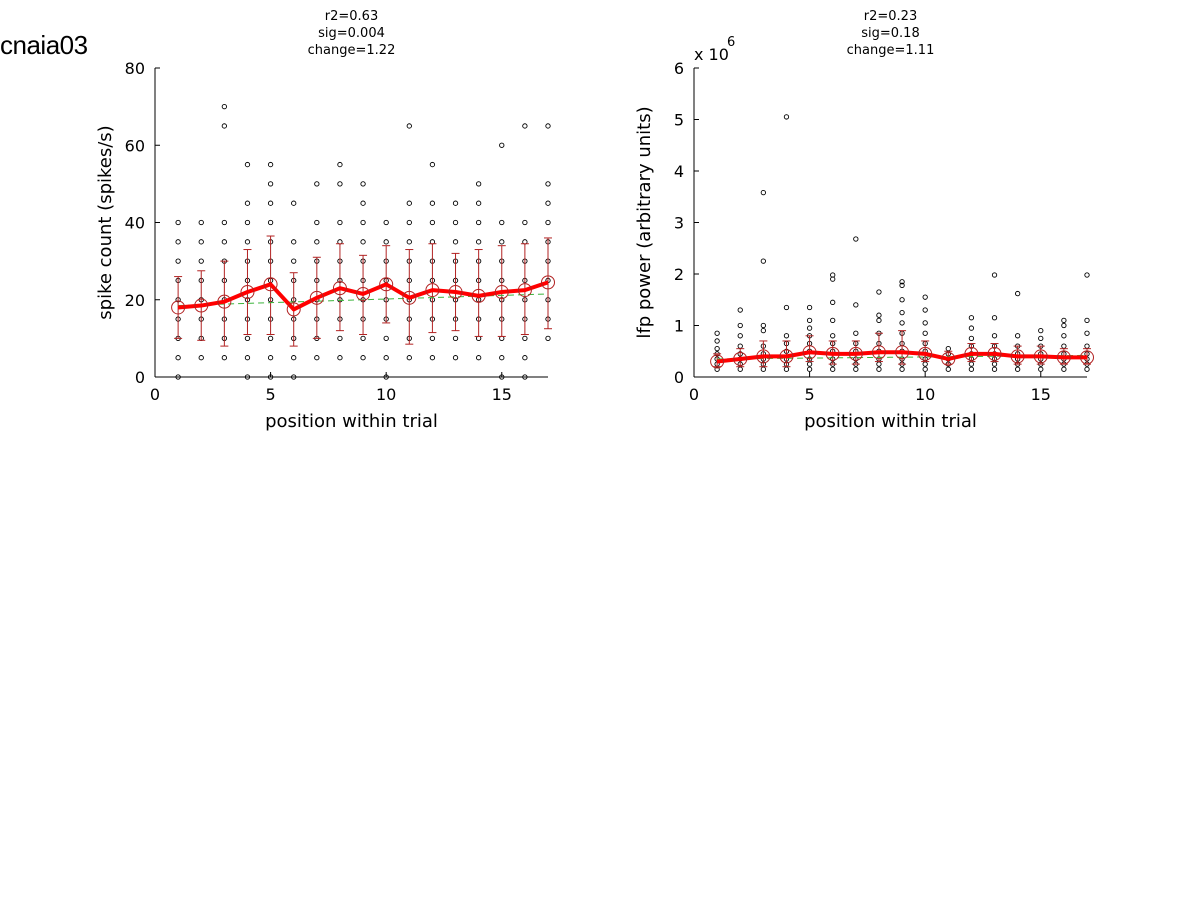 This screenshot has height=901, width=1200. Describe the element at coordinates (925, 394) in the screenshot. I see `x-tick-label: 10` at that location.